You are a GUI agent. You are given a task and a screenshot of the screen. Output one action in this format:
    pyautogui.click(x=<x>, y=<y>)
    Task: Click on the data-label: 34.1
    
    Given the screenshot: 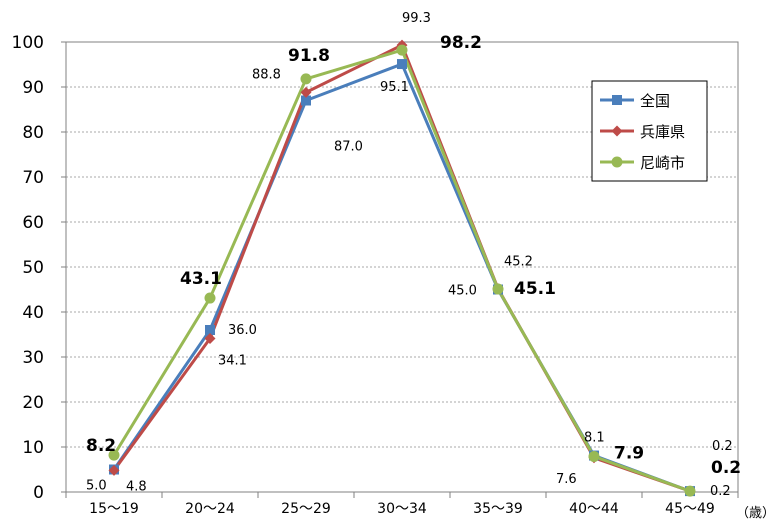 What is the action you would take?
    pyautogui.click(x=232, y=361)
    